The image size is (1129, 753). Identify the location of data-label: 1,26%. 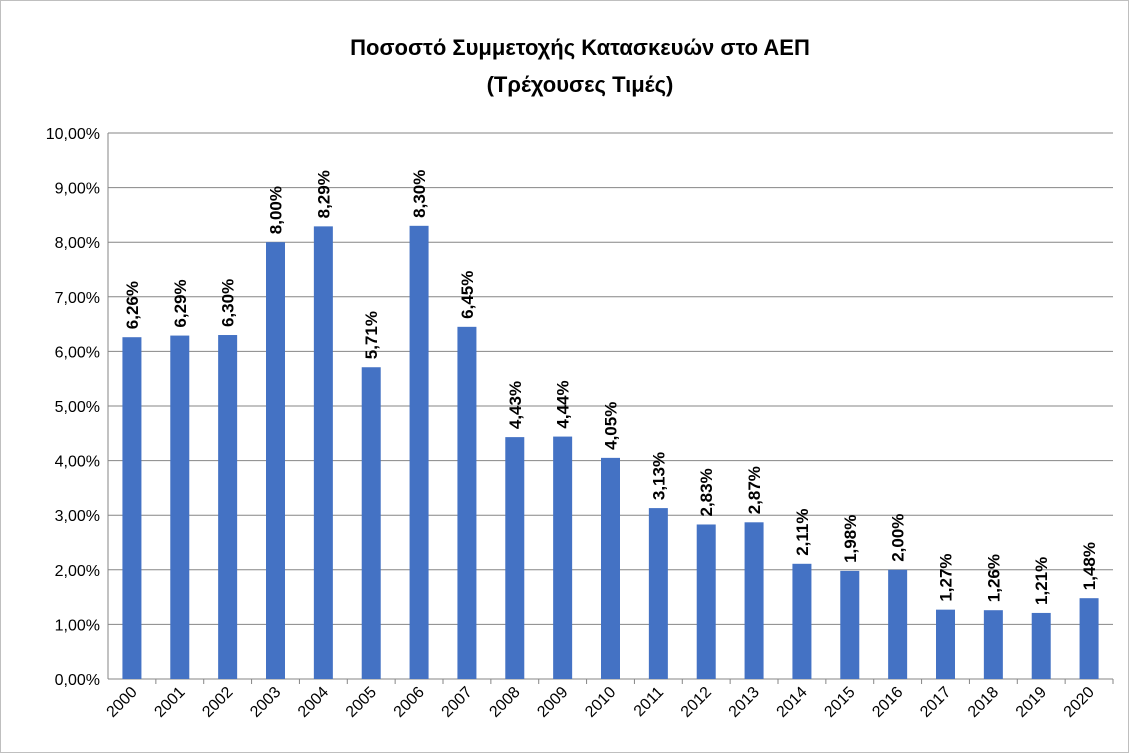
(993, 578).